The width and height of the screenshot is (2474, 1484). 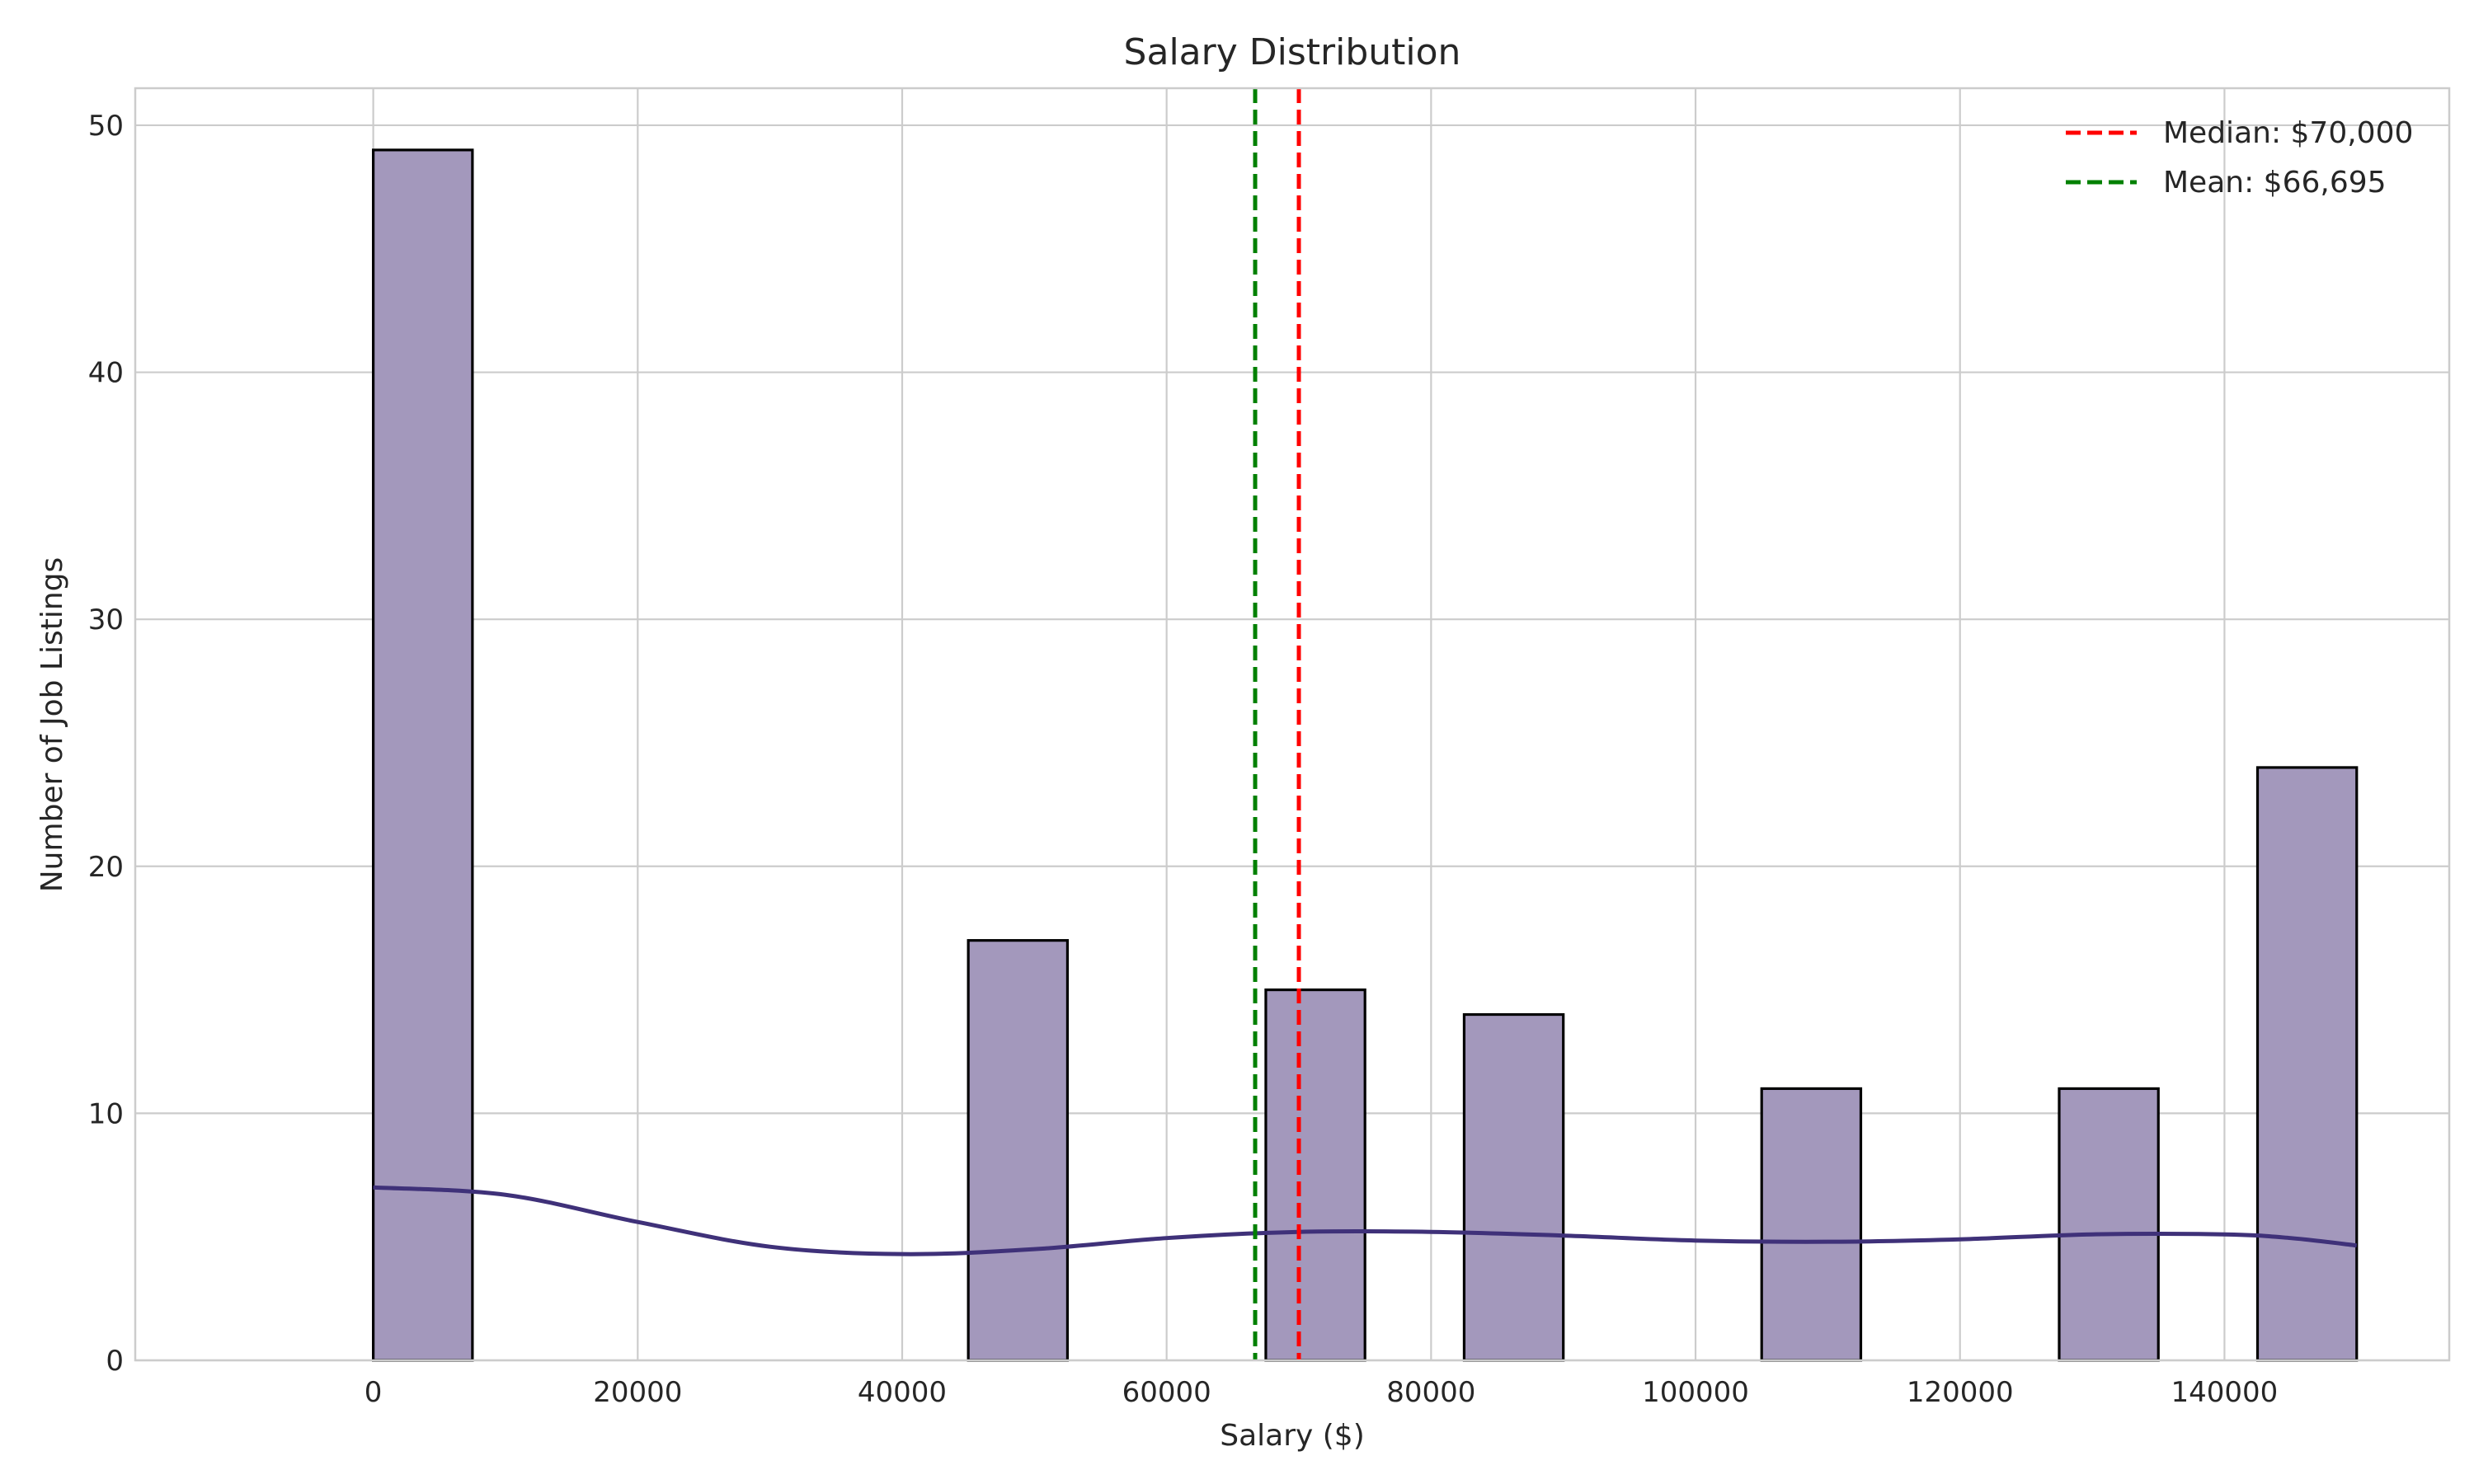 I want to click on x-tick-label: 60000, so click(x=1166, y=1392).